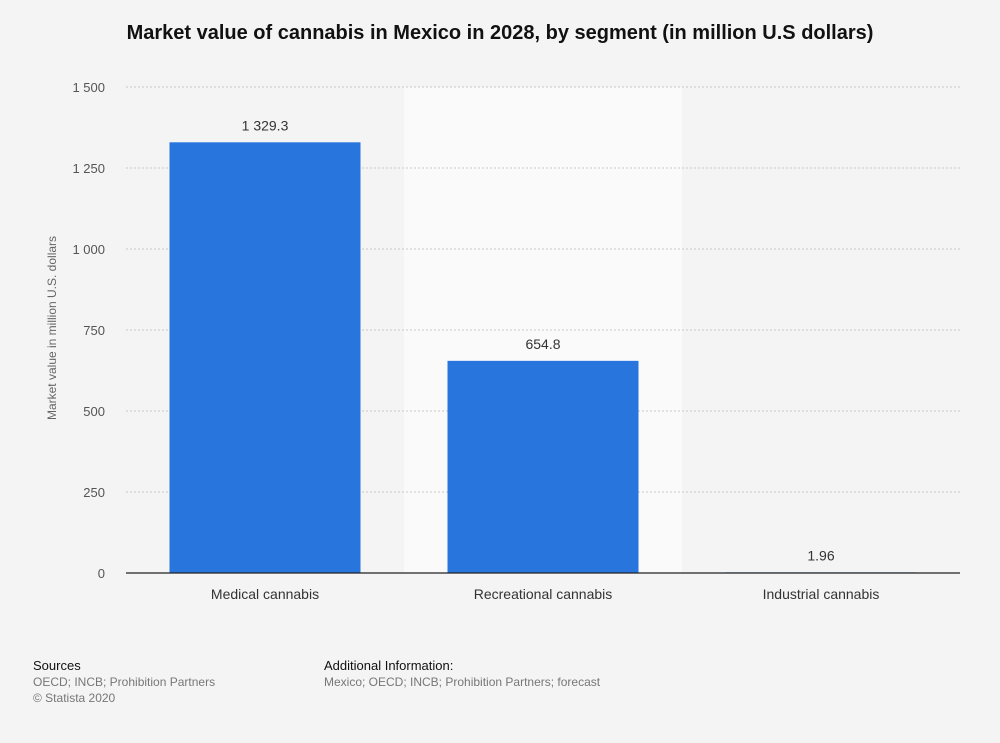 The image size is (1000, 743). What do you see at coordinates (543, 594) in the screenshot?
I see `category-label: Recreational cannabis` at bounding box center [543, 594].